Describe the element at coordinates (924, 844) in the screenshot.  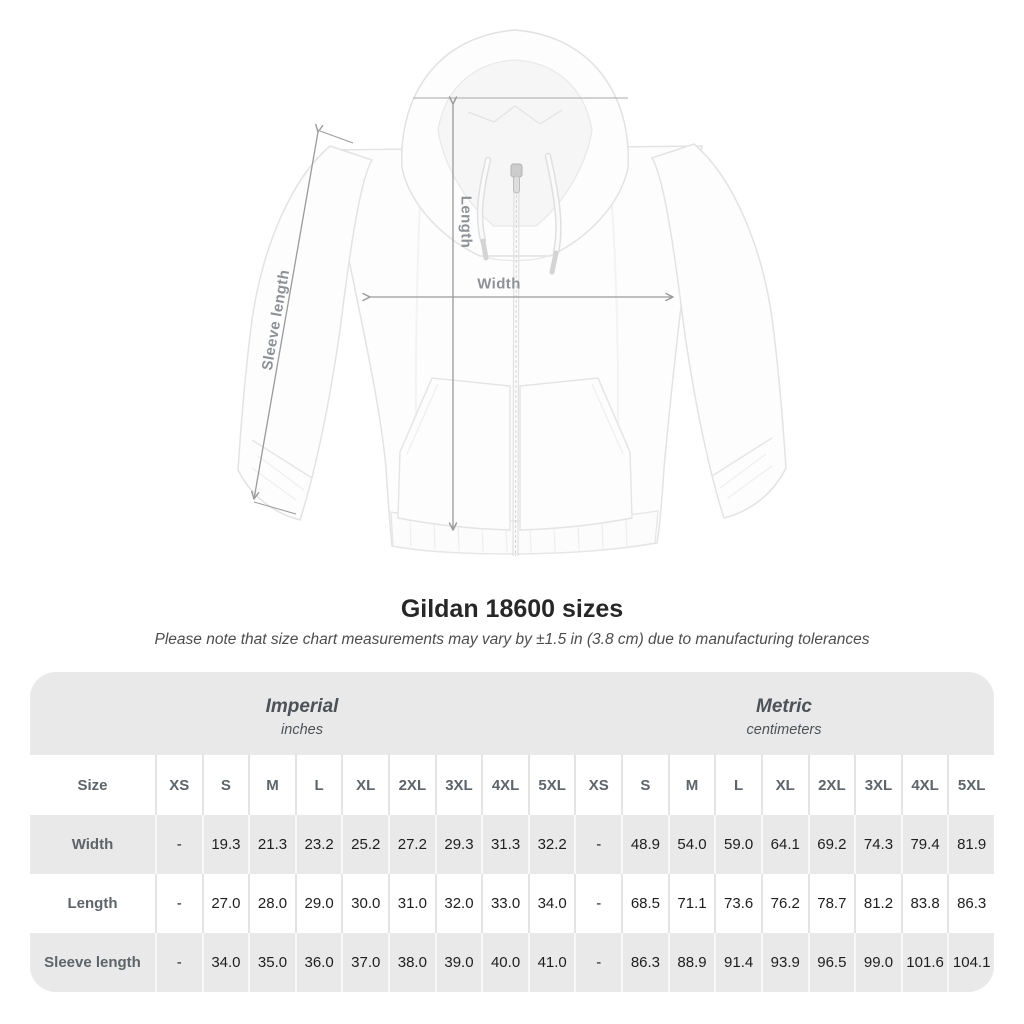
I see `value-cell: 79.4` at that location.